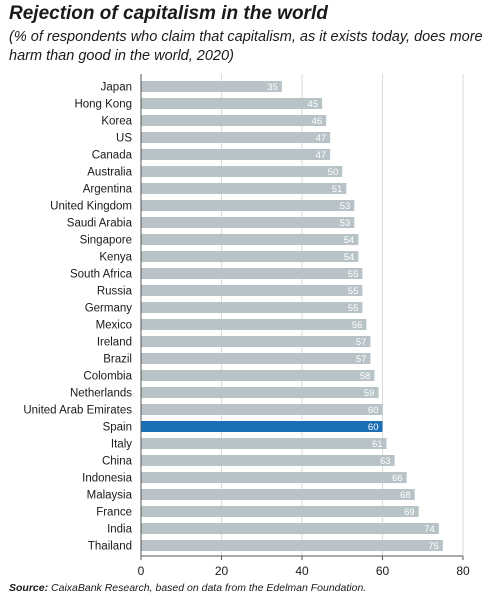  I want to click on data-label-23: 66, so click(397, 478).